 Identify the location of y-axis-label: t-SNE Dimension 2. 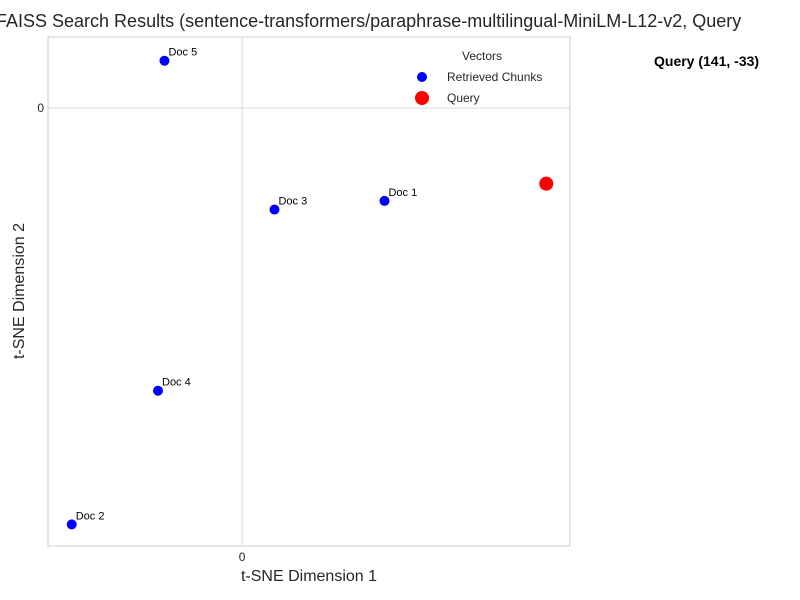
(19, 291).